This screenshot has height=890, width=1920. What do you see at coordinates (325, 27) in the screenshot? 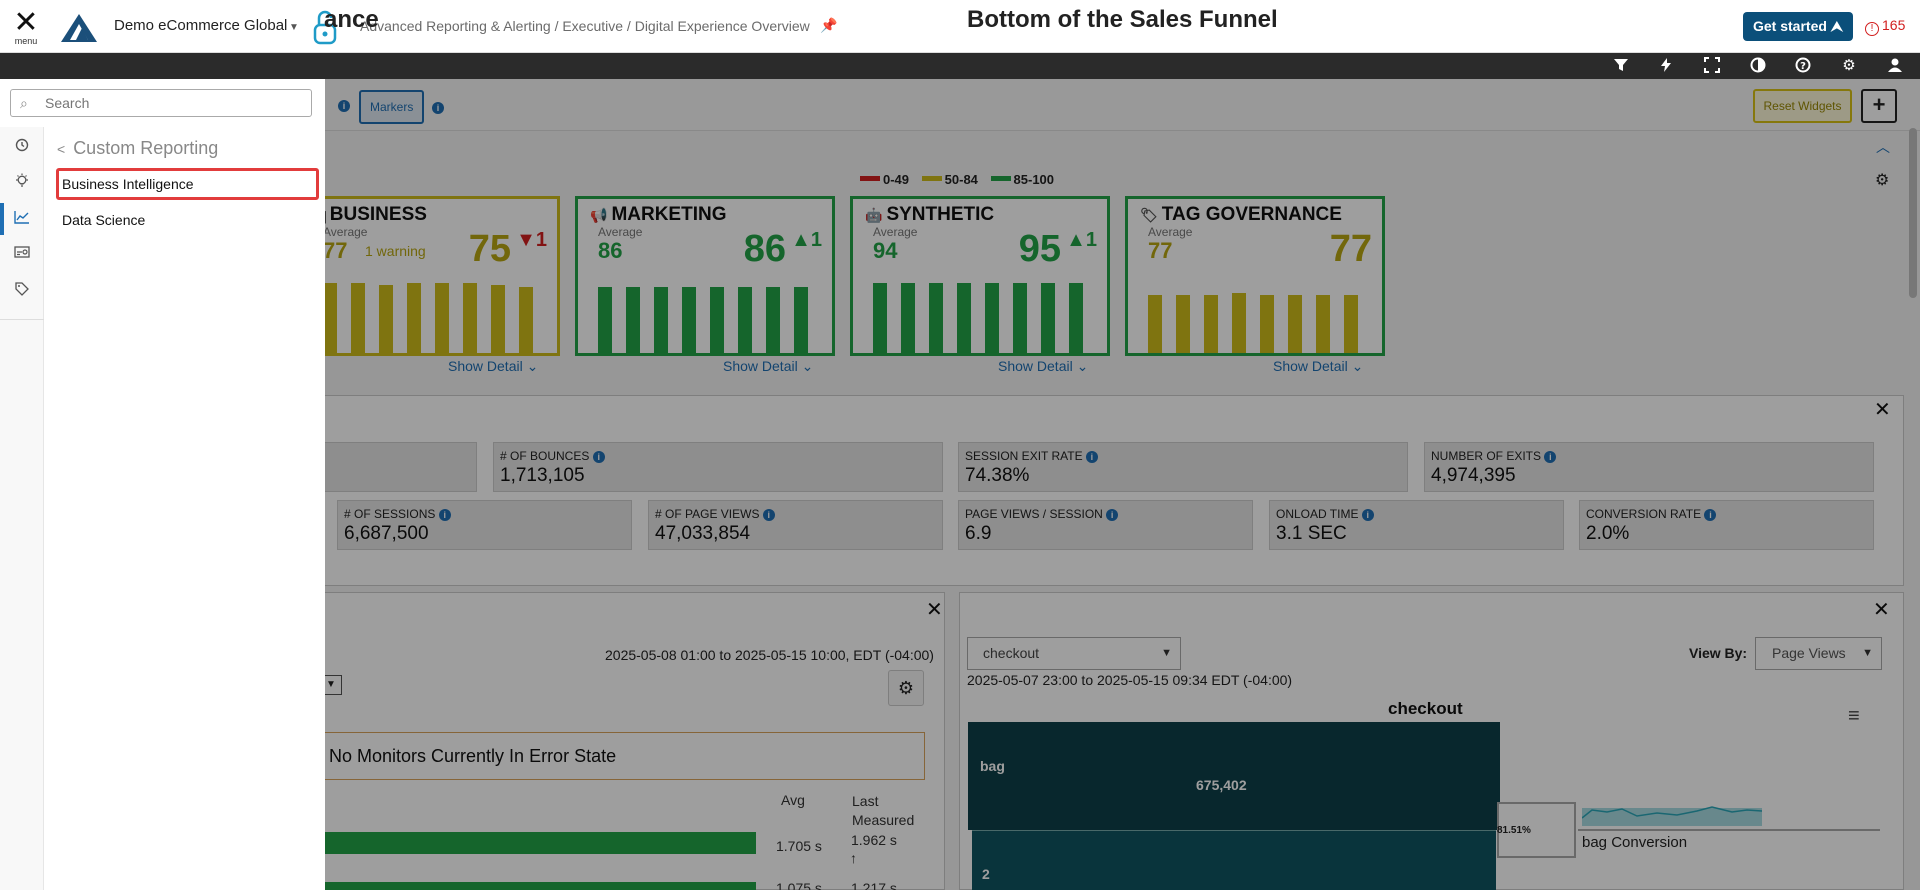
I see `unlock-icon` at bounding box center [325, 27].